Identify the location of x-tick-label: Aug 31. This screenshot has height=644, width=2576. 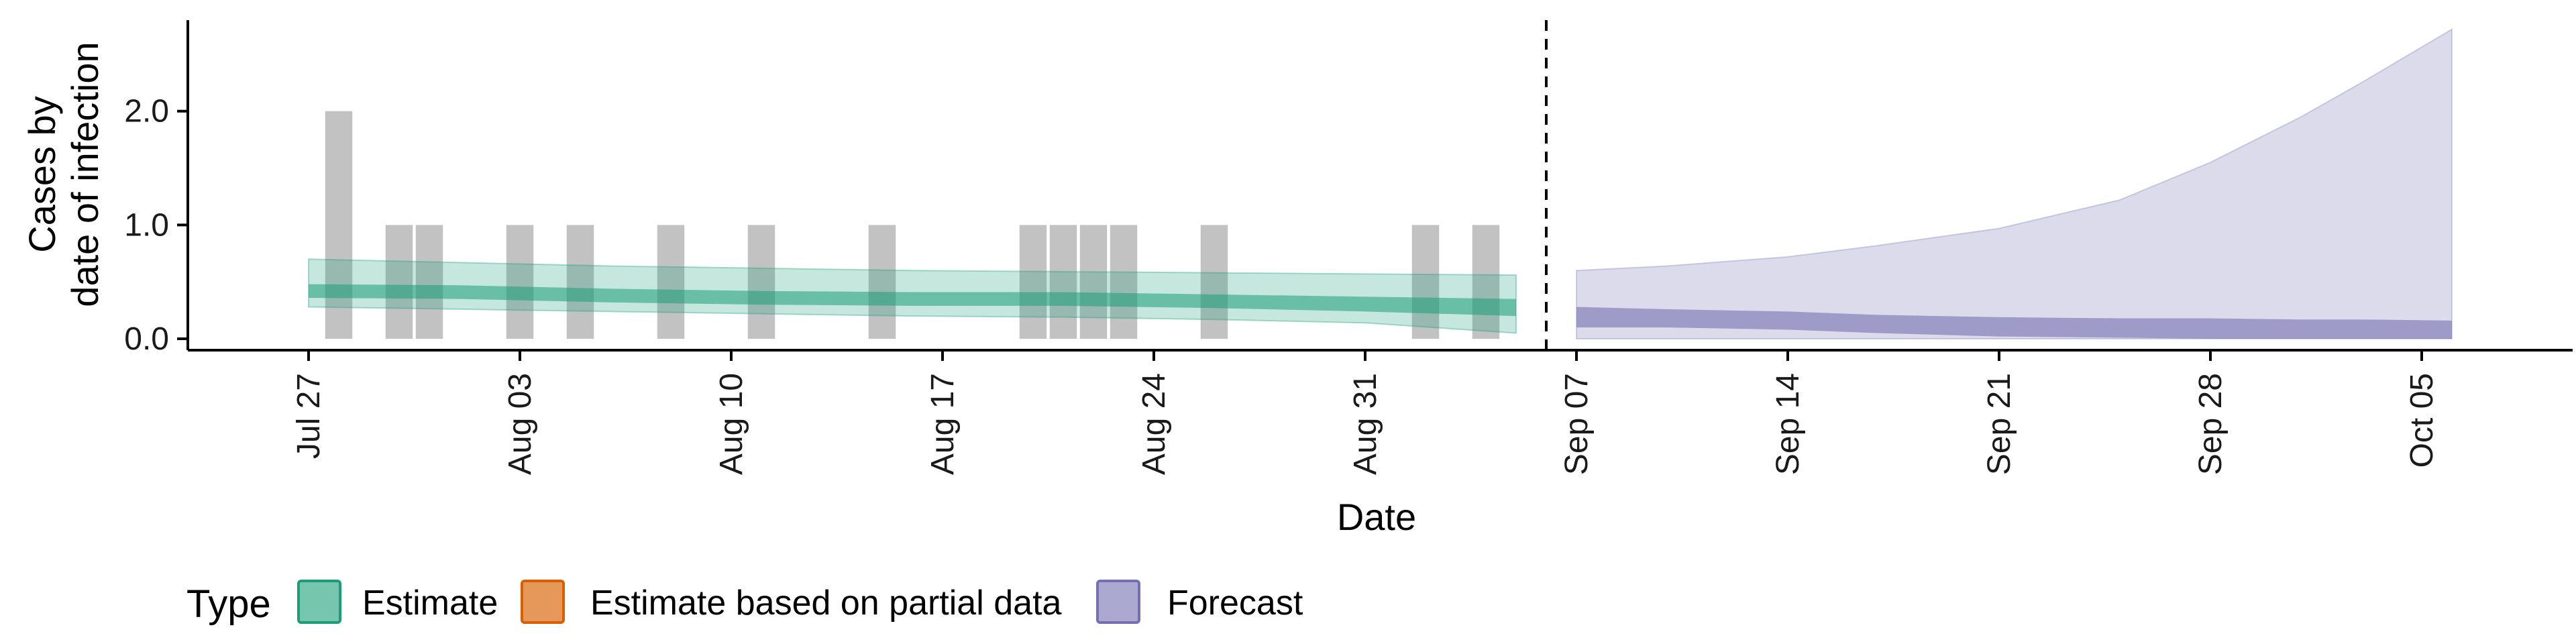
(1365, 424).